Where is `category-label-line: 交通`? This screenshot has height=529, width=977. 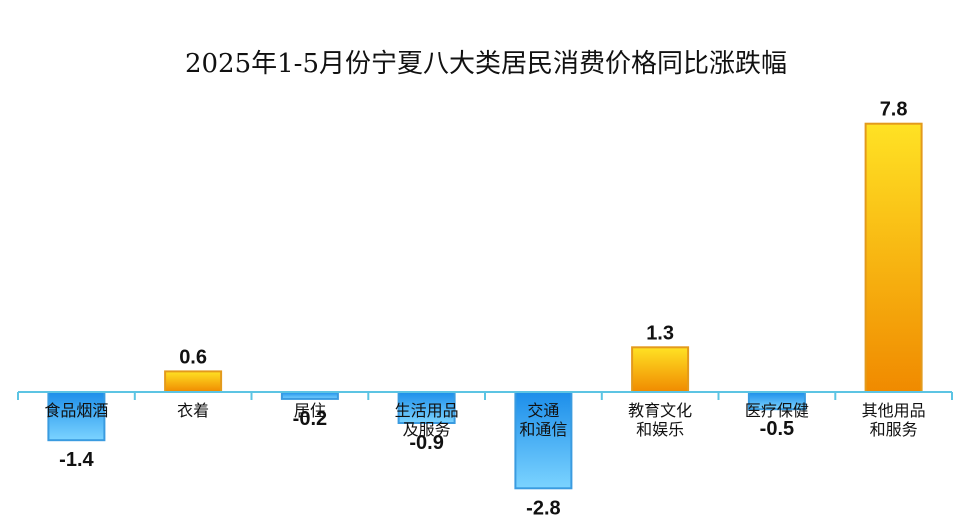
category-label-line: 交通 is located at coordinates (543, 410).